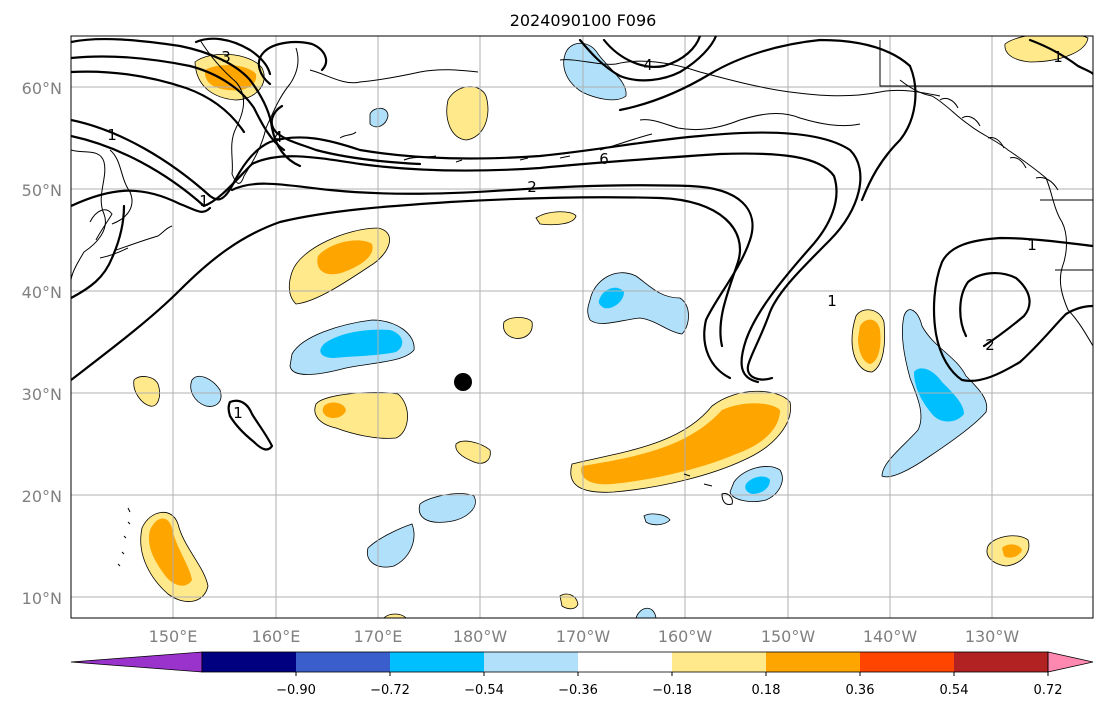  Describe the element at coordinates (1070, 662) in the screenshot. I see `colorbar-extend-high` at that location.